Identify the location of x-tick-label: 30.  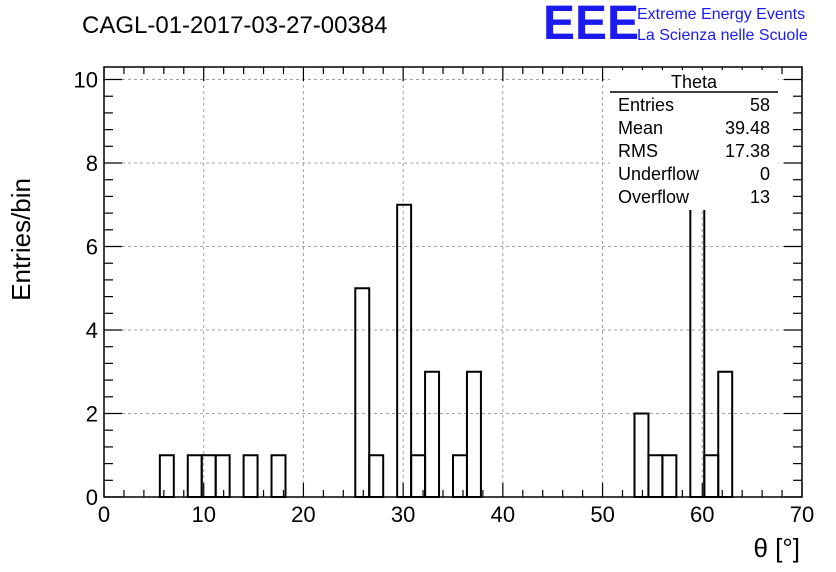
(403, 514).